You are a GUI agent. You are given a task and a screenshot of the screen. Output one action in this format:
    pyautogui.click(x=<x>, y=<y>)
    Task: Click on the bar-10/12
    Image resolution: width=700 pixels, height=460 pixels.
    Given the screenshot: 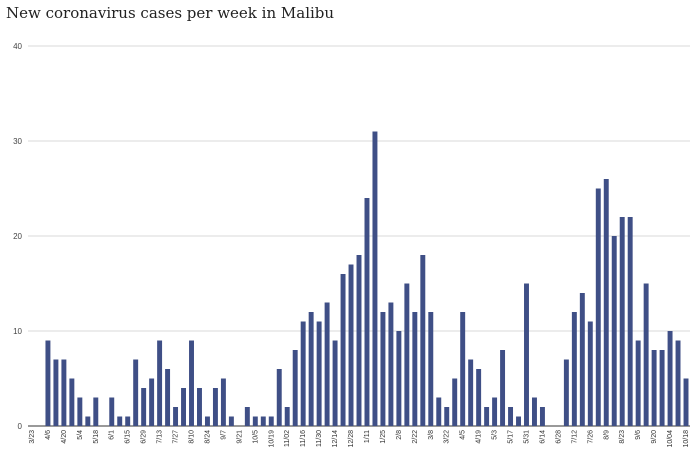 What is the action you would take?
    pyautogui.click(x=263, y=421)
    